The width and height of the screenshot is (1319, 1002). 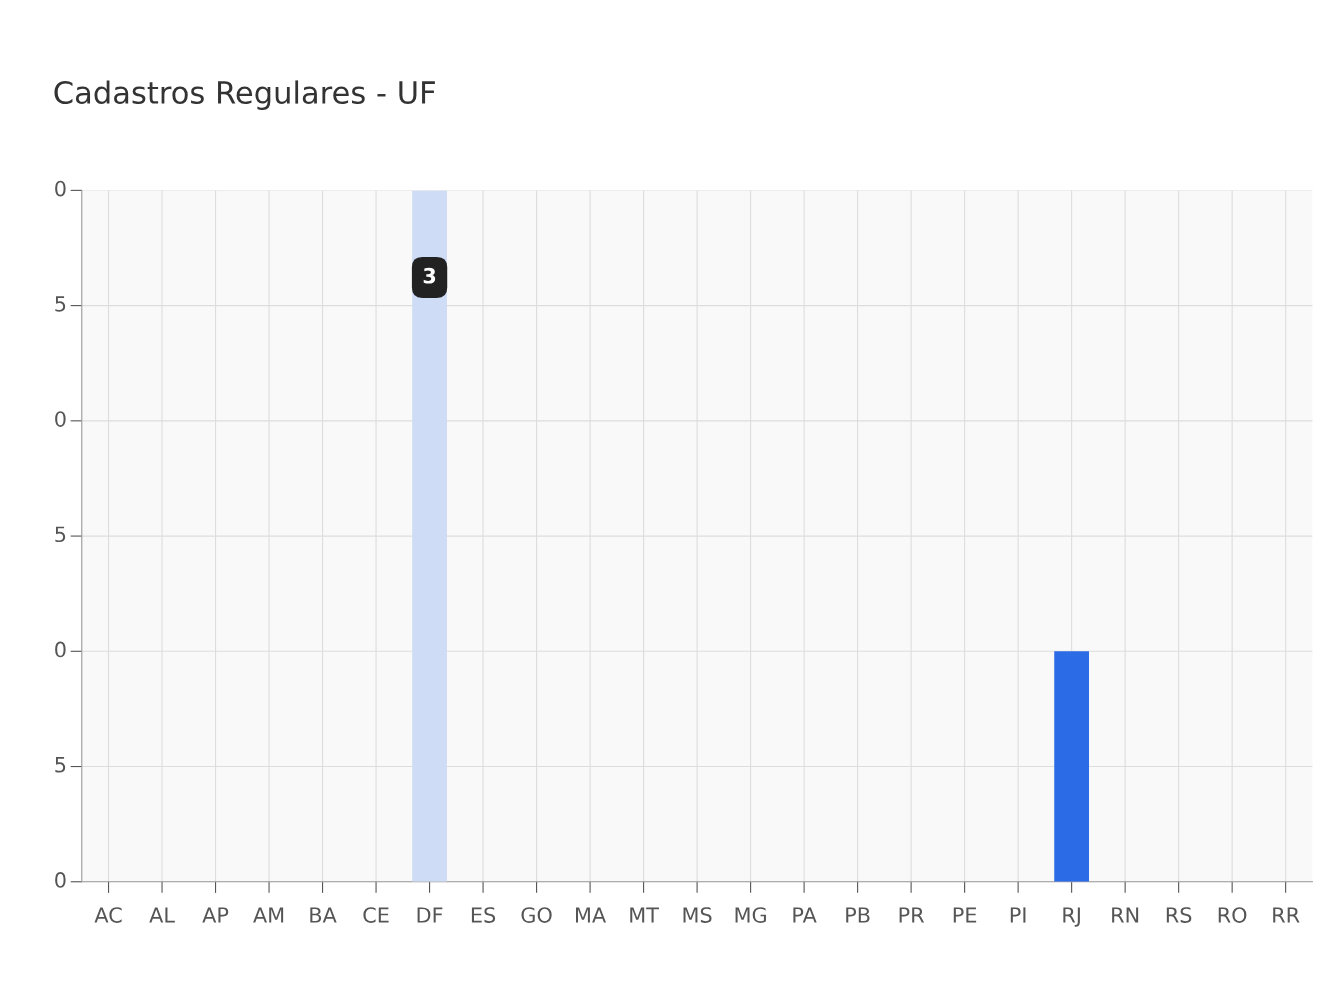 I want to click on chart-title: Cadastros Regulares - UF, so click(x=244, y=95).